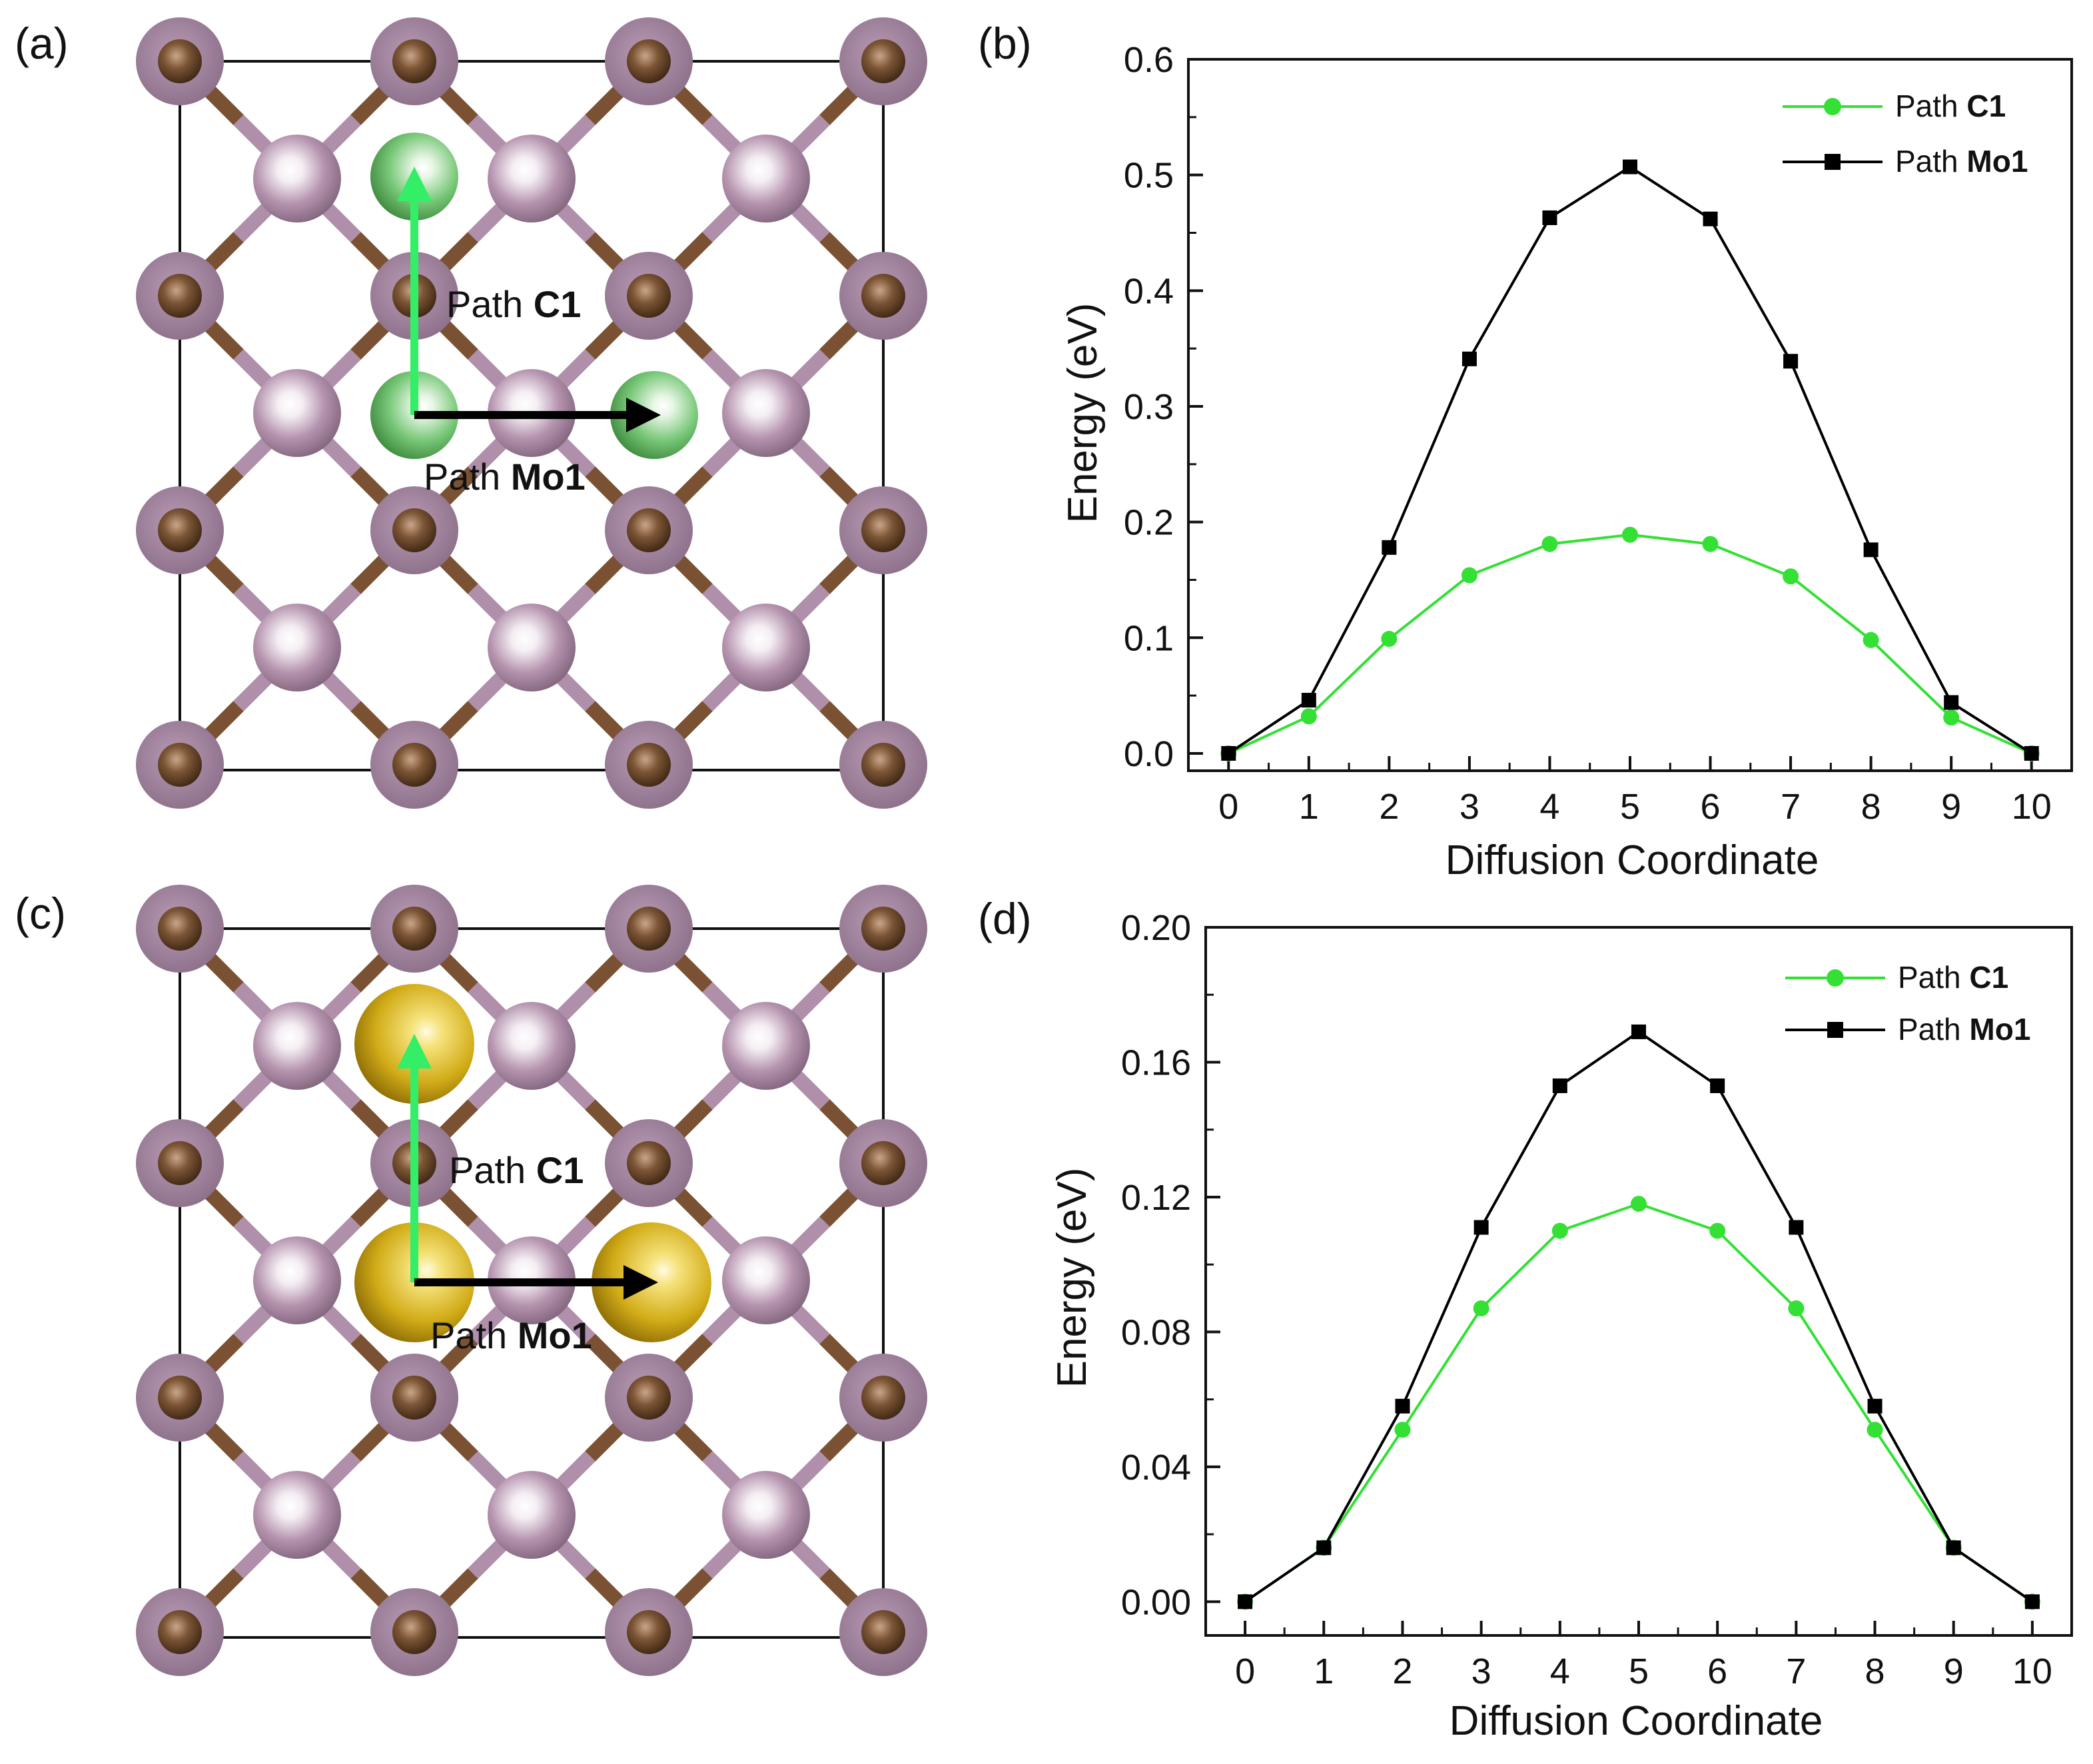 The image size is (2093, 1764). I want to click on legend-marker-square-icon, so click(1835, 1030).